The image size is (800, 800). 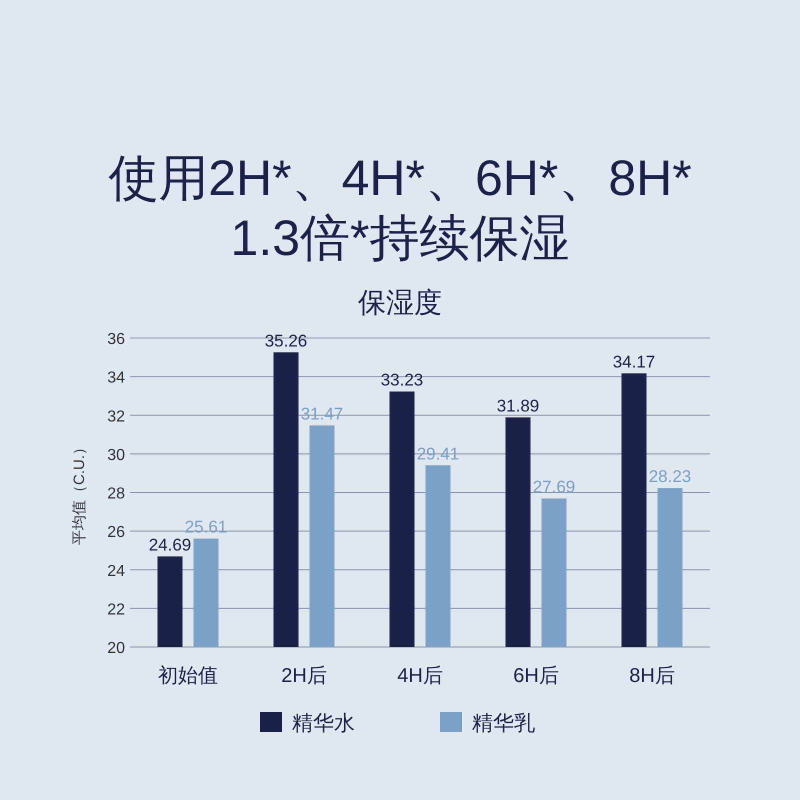 I want to click on data-label: 33.23, so click(x=402, y=380).